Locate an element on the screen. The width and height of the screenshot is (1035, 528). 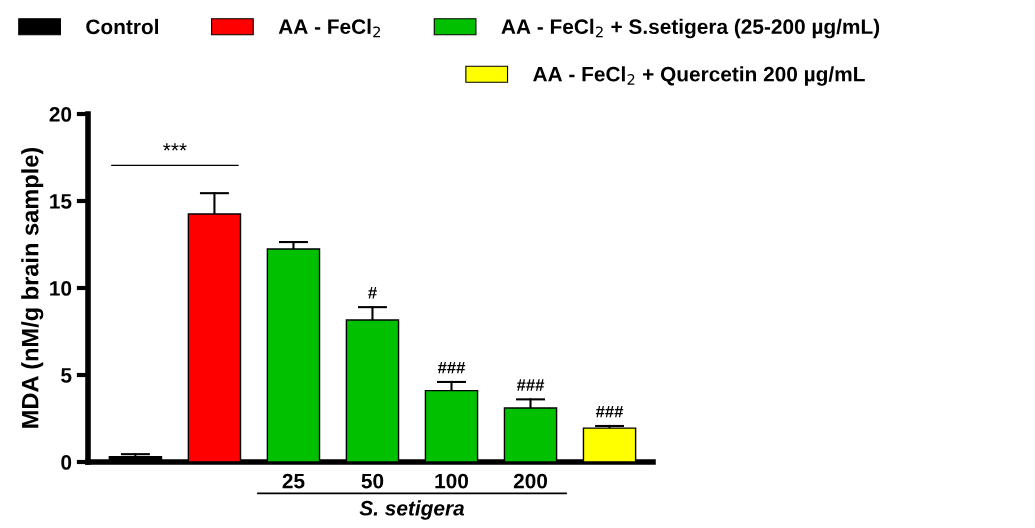
y-tick-label: 10 is located at coordinates (61, 288).